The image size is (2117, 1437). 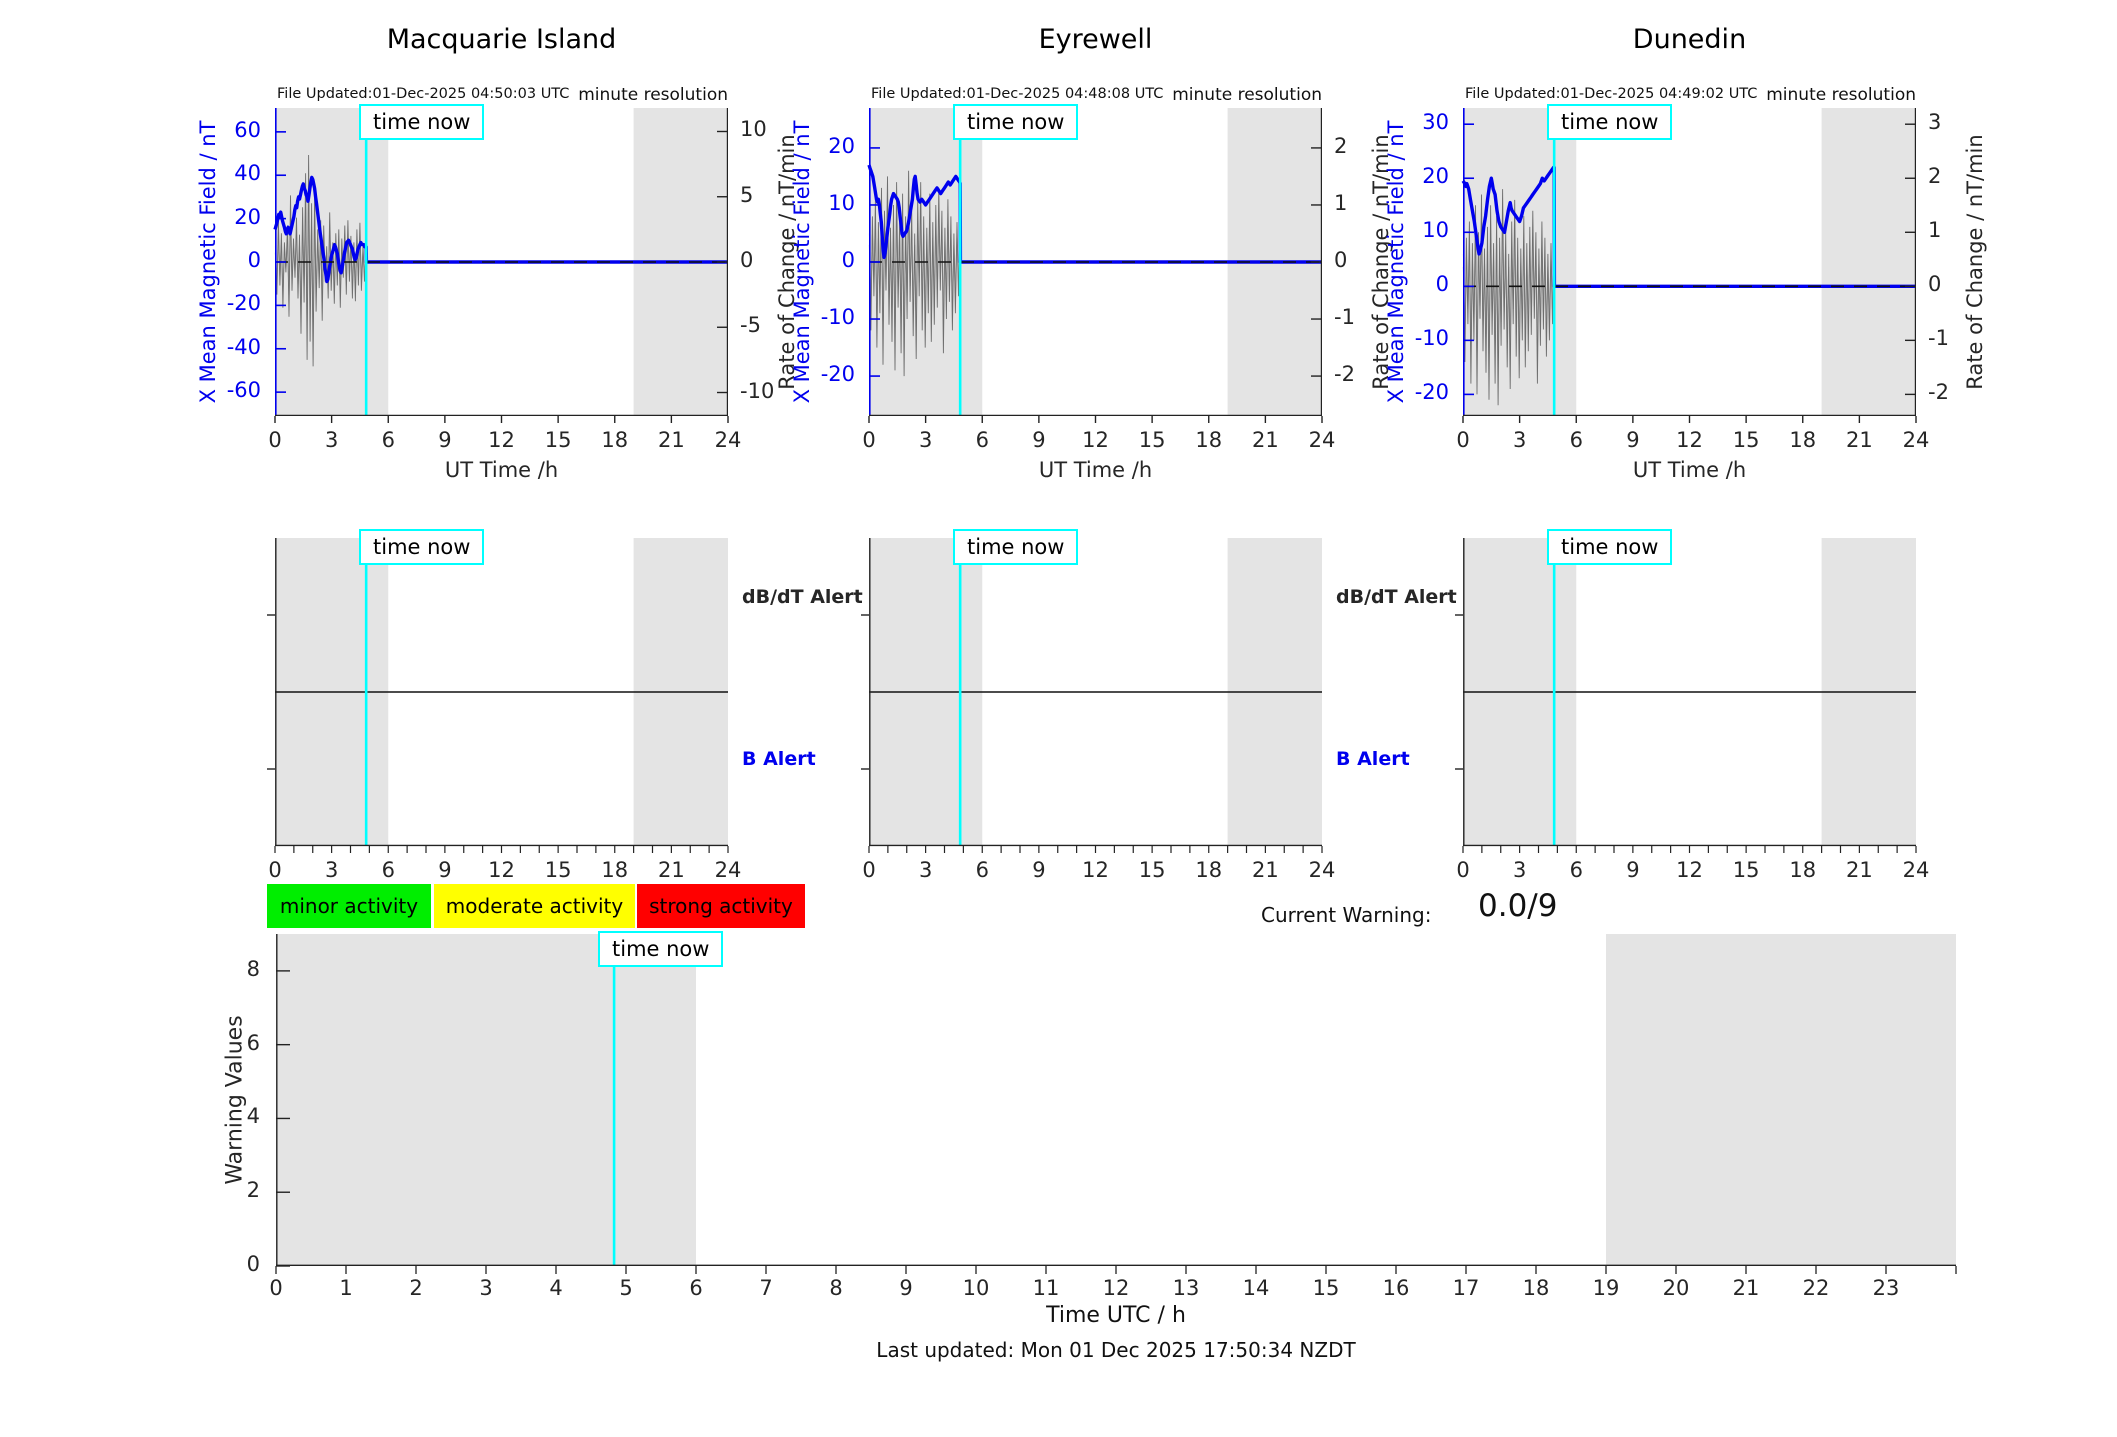 What do you see at coordinates (766, 1288) in the screenshot?
I see `tick-label: 7` at bounding box center [766, 1288].